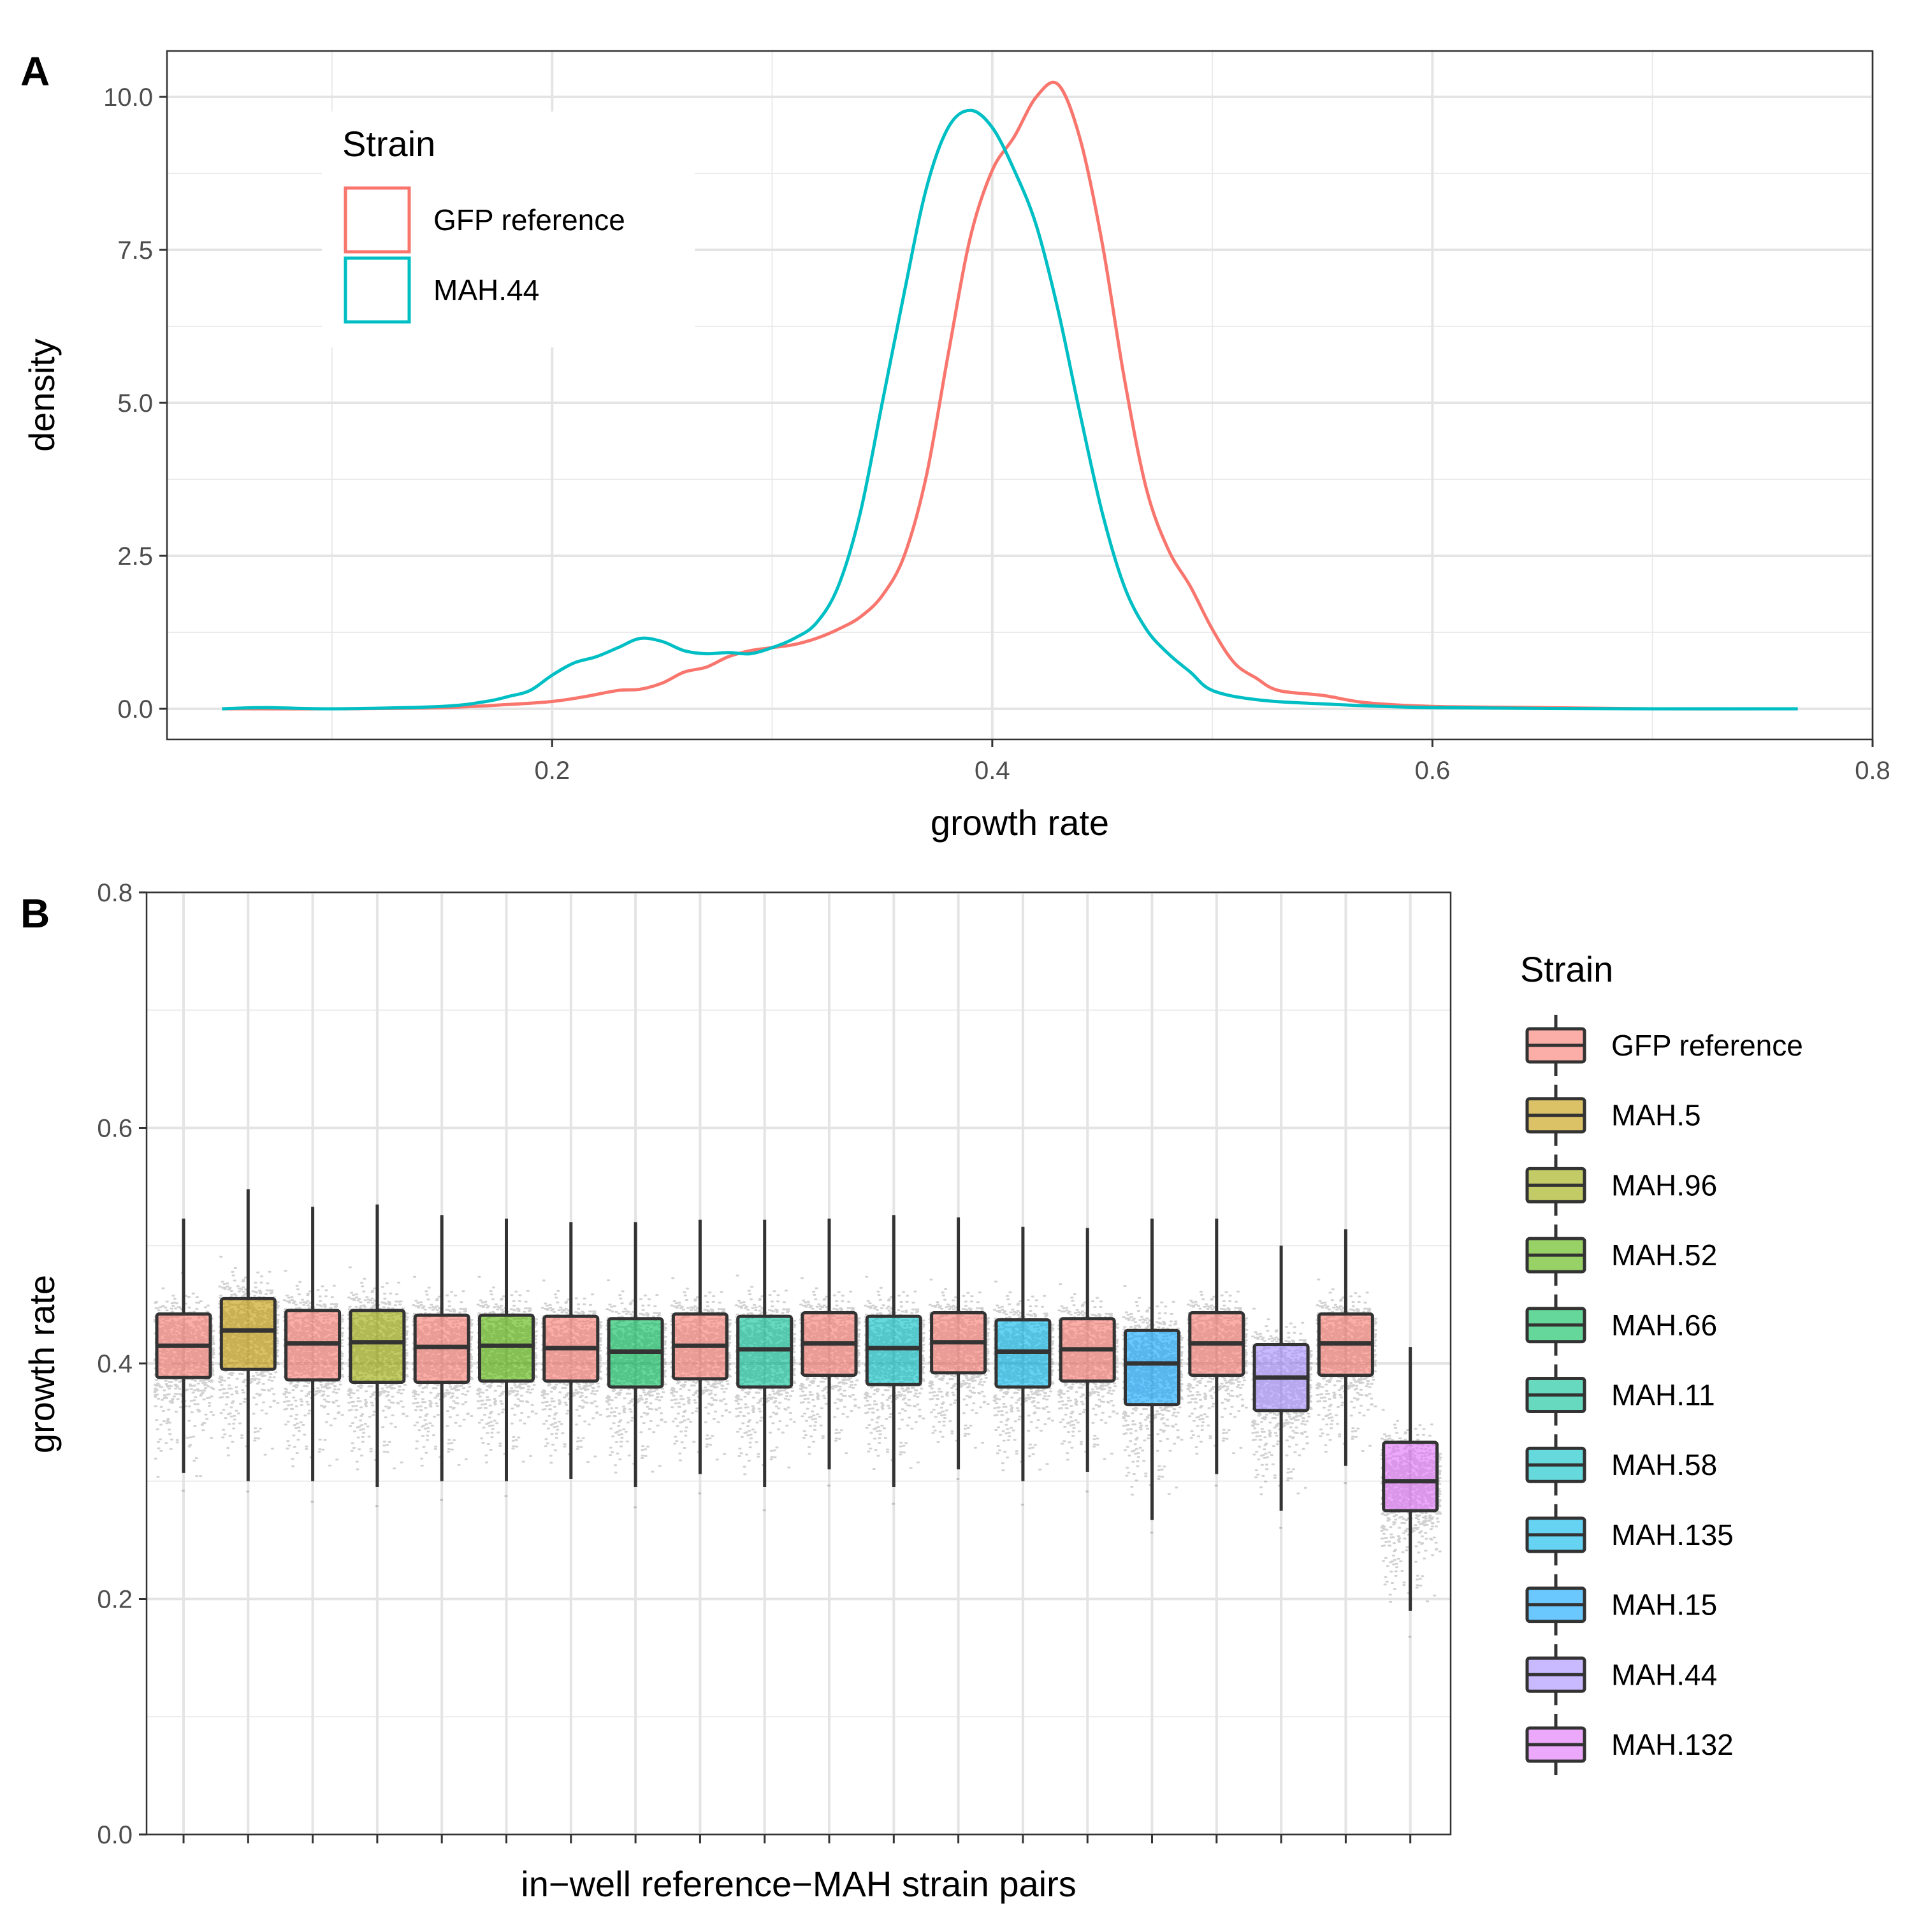  I want to click on panel-a-legend: Strain GFP reference MAH.44, so click(508, 230).